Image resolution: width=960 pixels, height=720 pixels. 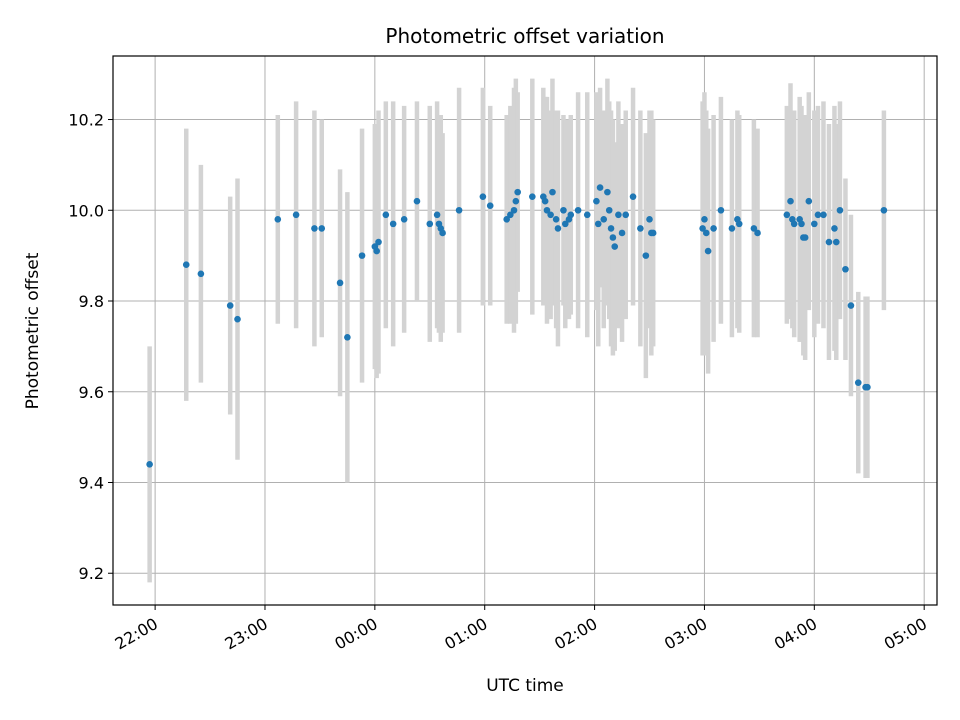 I want to click on x-tick-label: 02:00, so click(x=575, y=634).